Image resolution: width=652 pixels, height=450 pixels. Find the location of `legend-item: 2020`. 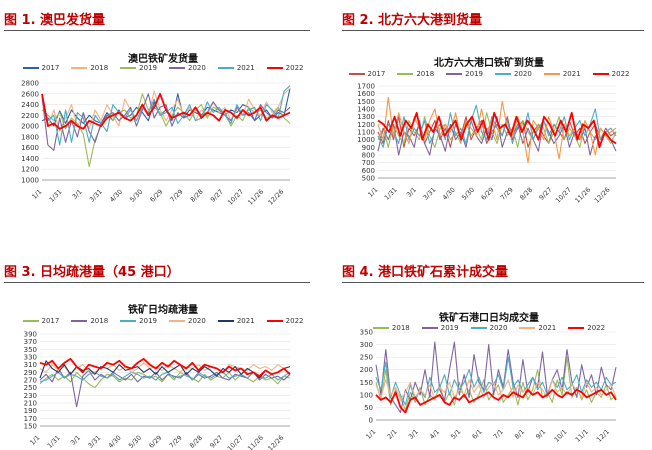

legend-item: 2020 is located at coordinates (187, 321).